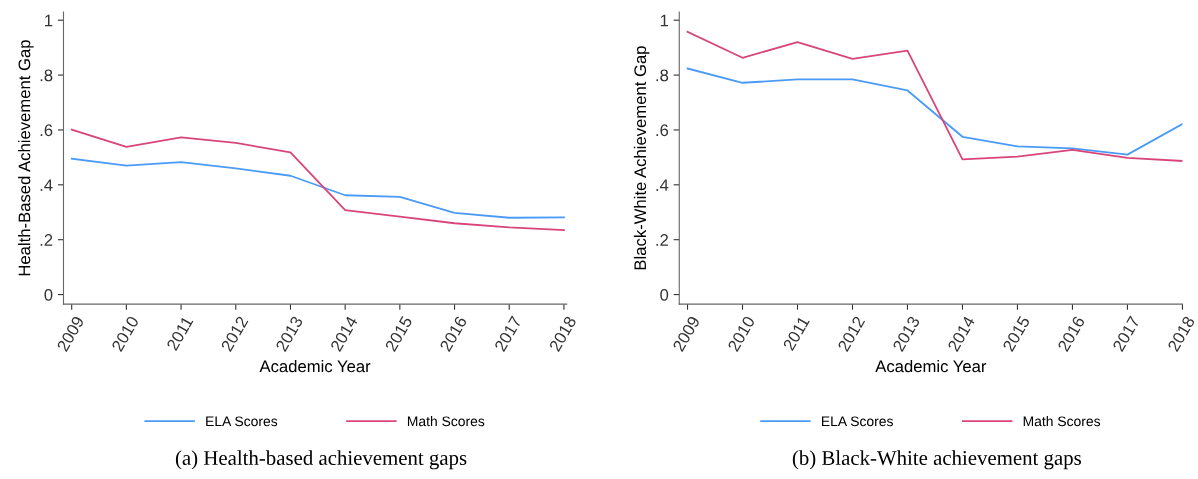 The width and height of the screenshot is (1198, 479). I want to click on text: (a) Health-based achievement gaps, so click(321, 460).